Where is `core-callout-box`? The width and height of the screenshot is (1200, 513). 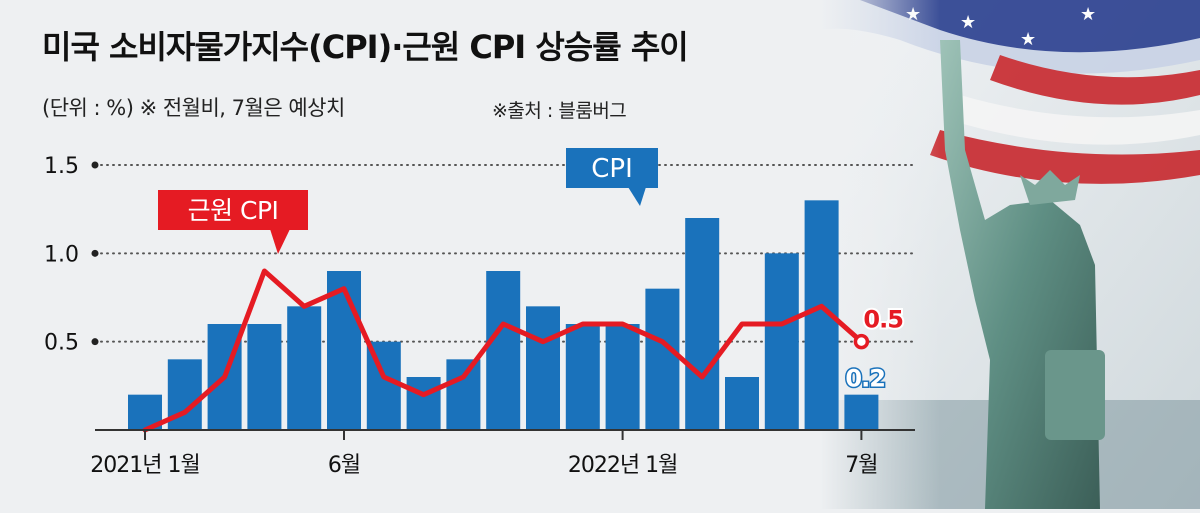 core-callout-box is located at coordinates (233, 210).